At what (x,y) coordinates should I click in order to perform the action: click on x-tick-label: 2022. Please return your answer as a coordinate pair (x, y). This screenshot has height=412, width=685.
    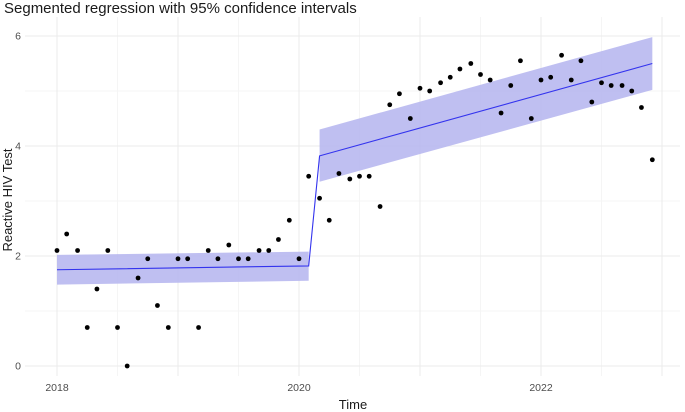
    Looking at the image, I should click on (541, 388).